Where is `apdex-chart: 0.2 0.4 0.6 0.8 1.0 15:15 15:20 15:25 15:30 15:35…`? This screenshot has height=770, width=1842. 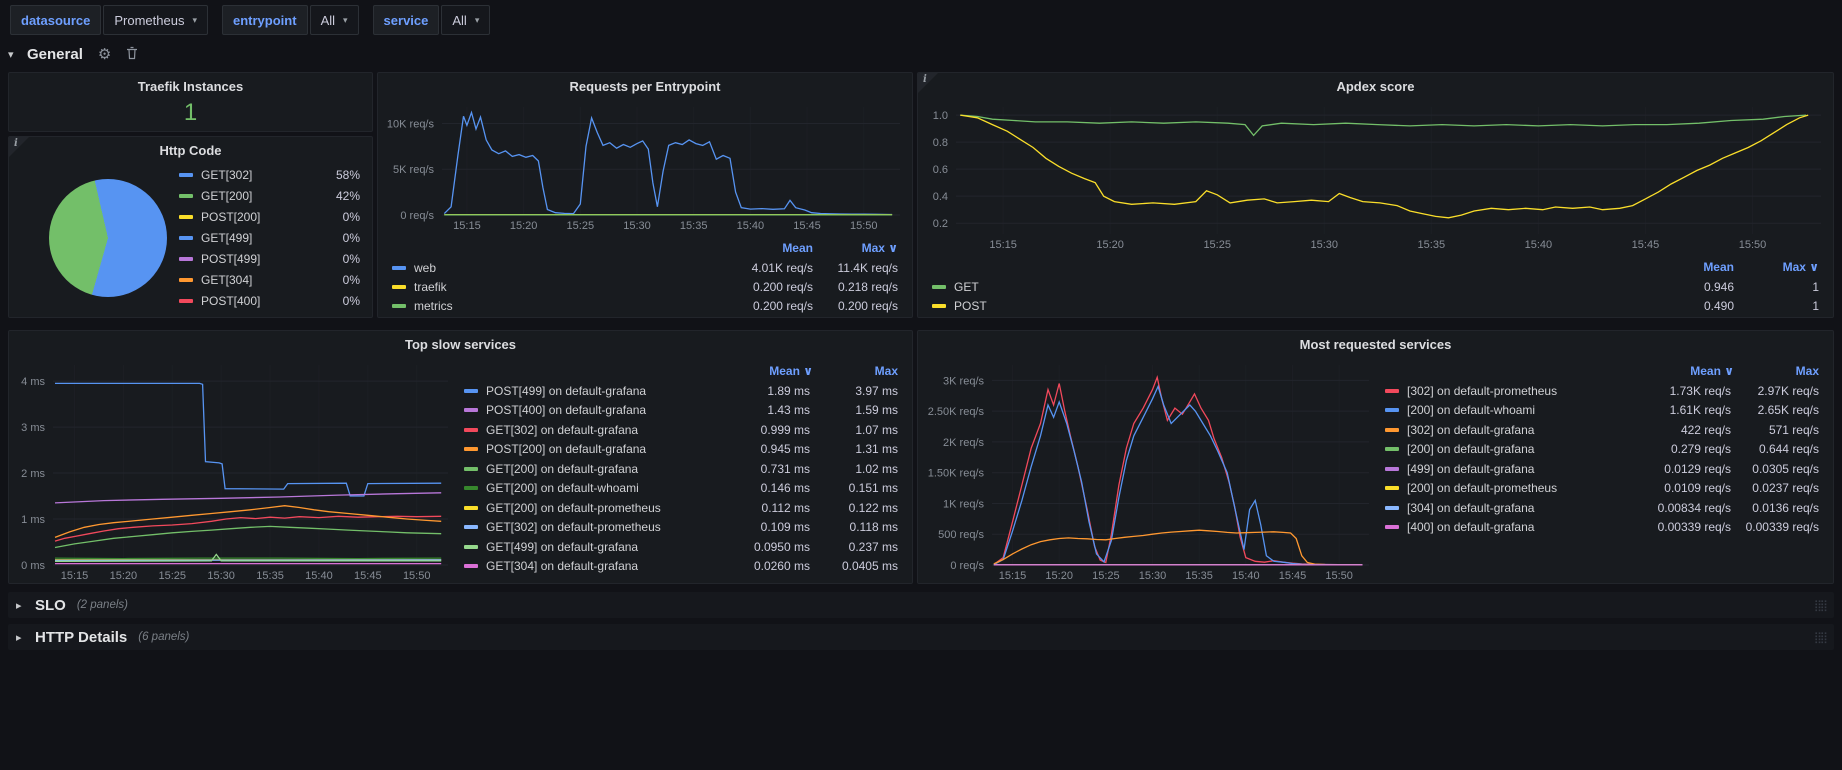 apdex-chart: 0.2 0.4 0.6 0.8 1.0 15:15 15:20 15:25 15:30 15:35… is located at coordinates (1375, 178).